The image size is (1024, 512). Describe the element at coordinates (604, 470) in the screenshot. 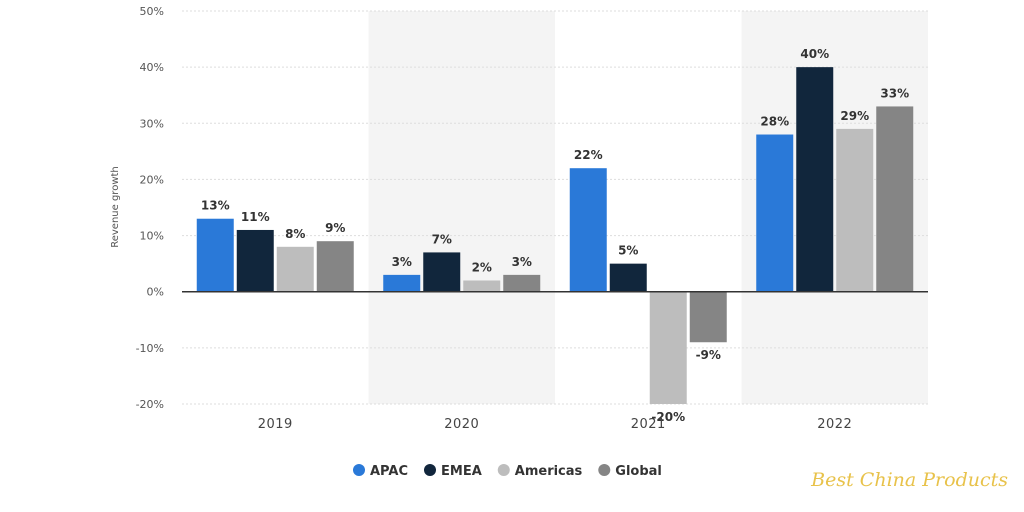

I see `legend-marker-global` at that location.